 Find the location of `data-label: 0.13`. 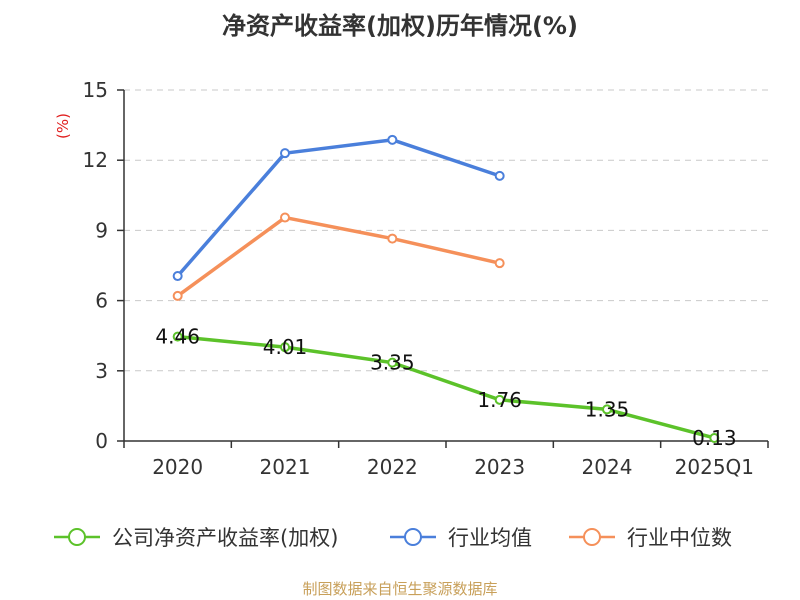

data-label: 0.13 is located at coordinates (714, 438).